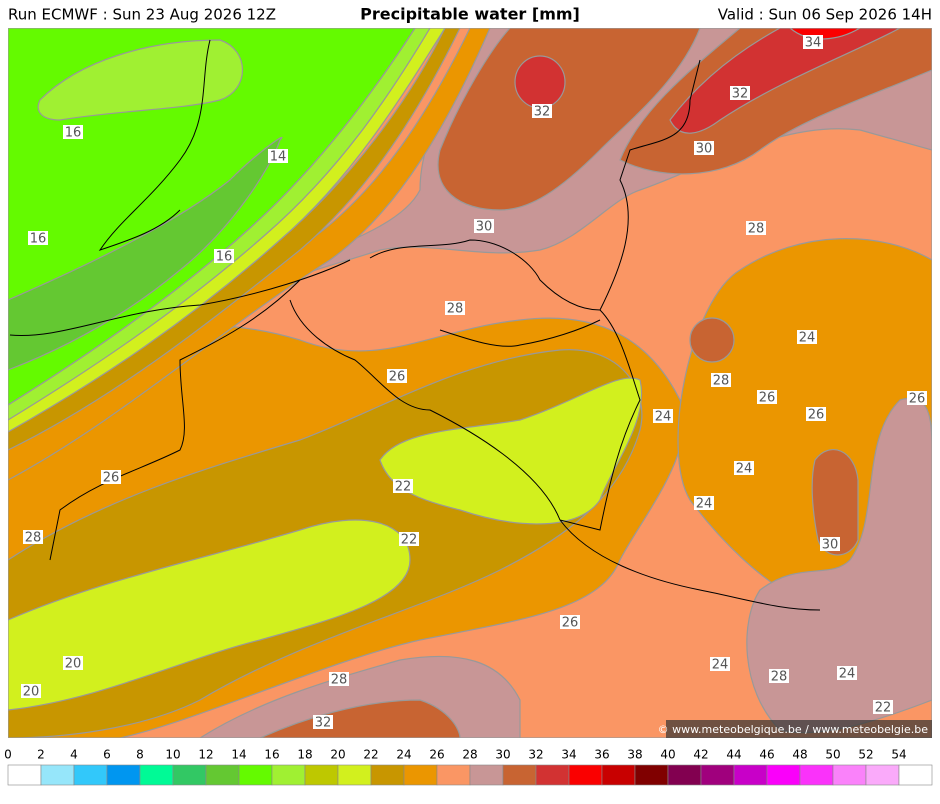 This screenshot has height=804, width=940. I want to click on colorbar-tick-label: 14, so click(238, 755).